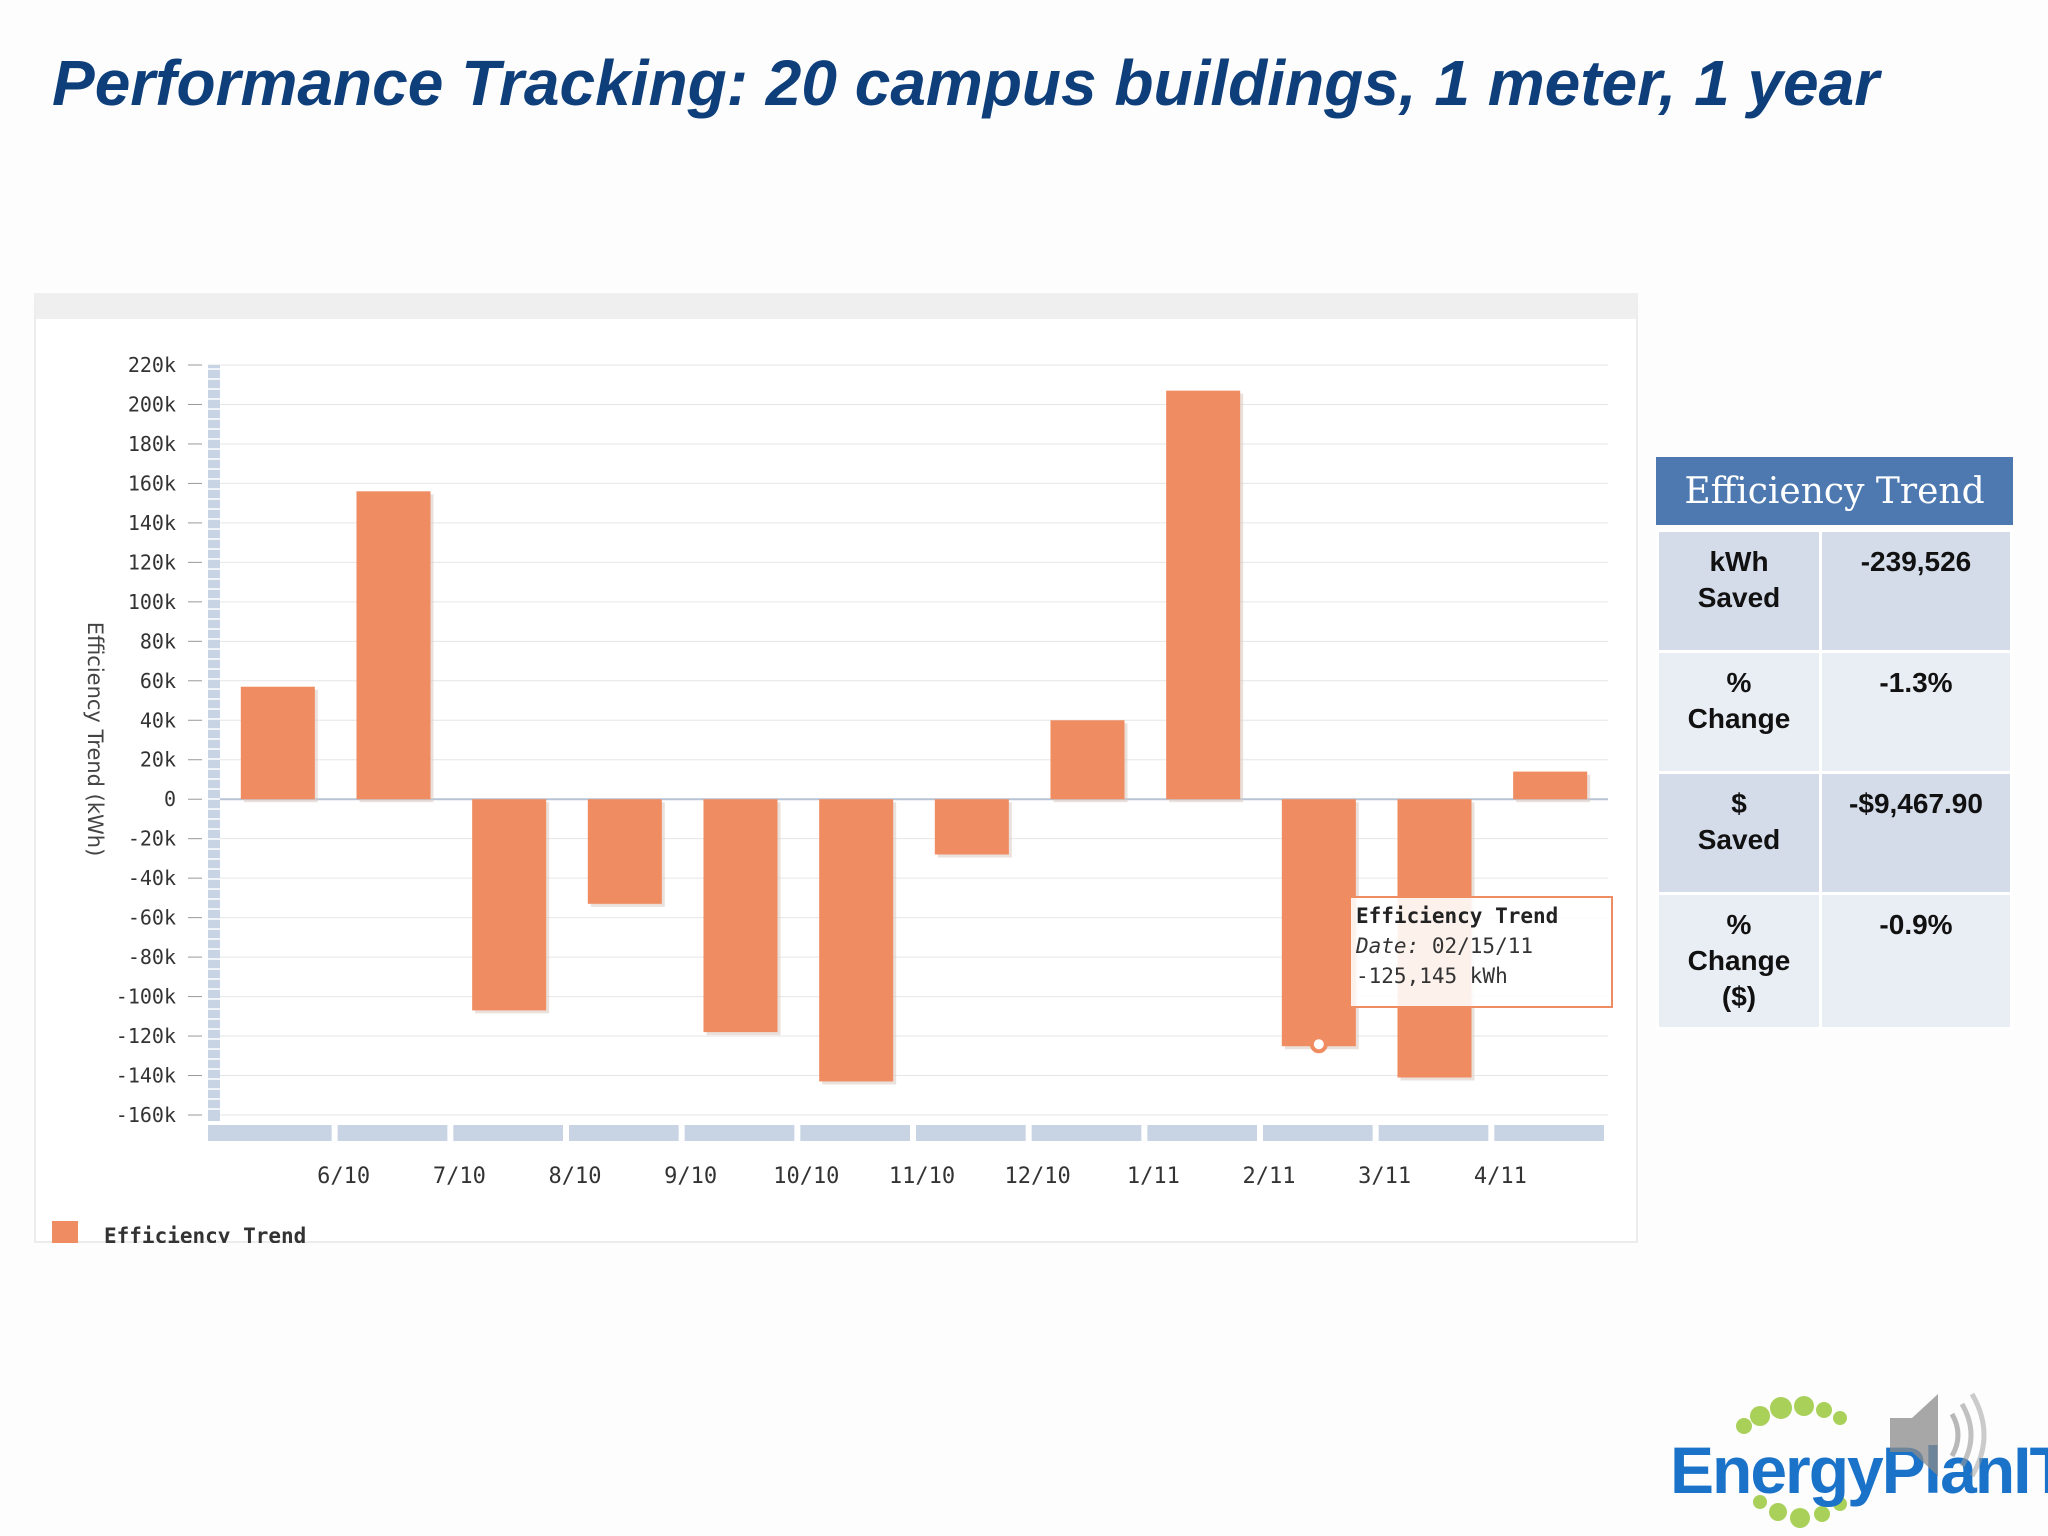 Image resolution: width=2048 pixels, height=1536 pixels. What do you see at coordinates (1739, 591) in the screenshot?
I see `kpi-label: kWh Saved` at bounding box center [1739, 591].